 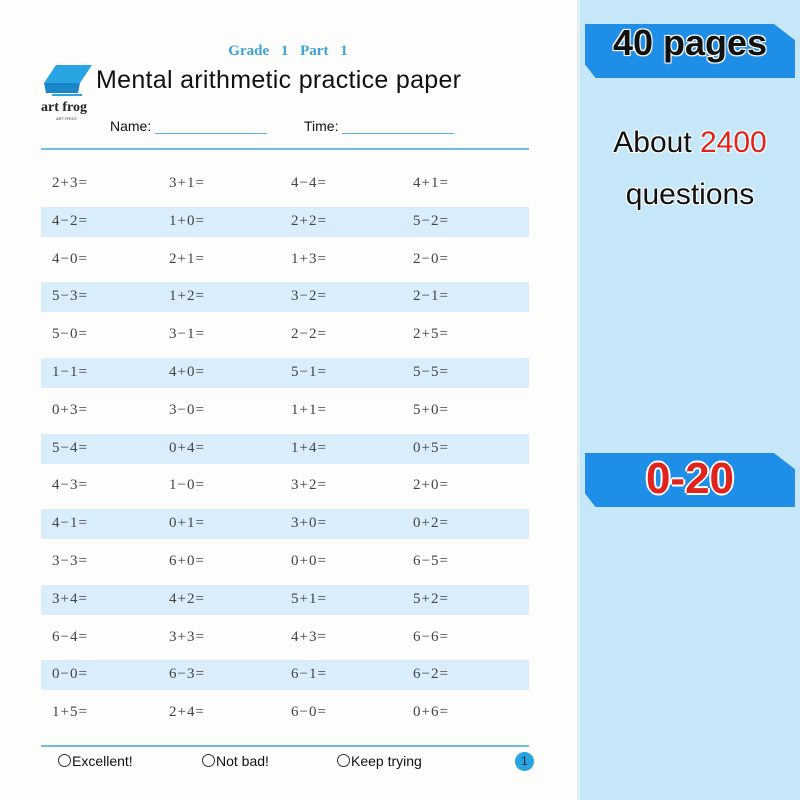 I want to click on question-item: 4−3=, so click(x=70, y=485).